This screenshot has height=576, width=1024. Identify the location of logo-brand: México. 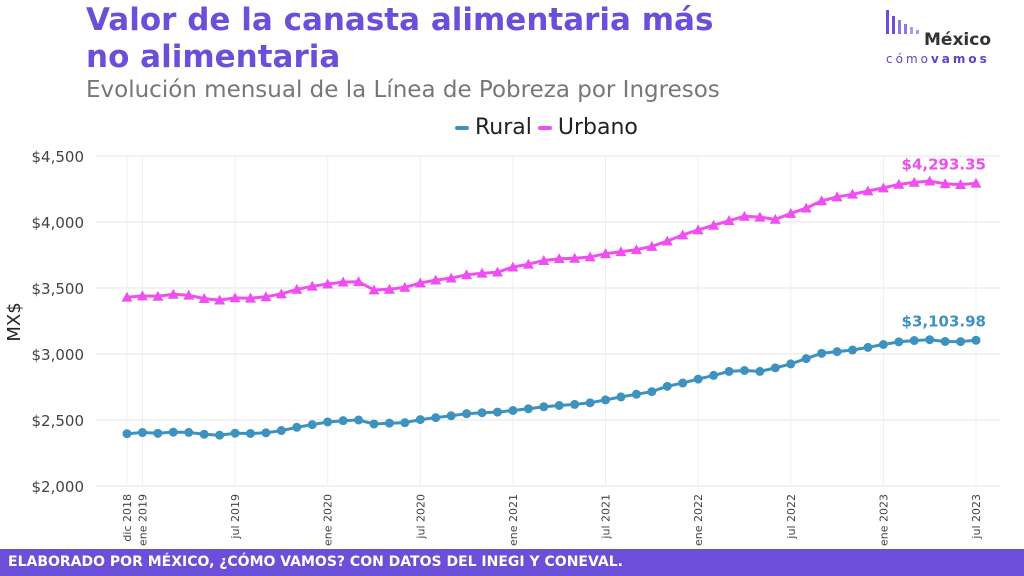
(957, 40).